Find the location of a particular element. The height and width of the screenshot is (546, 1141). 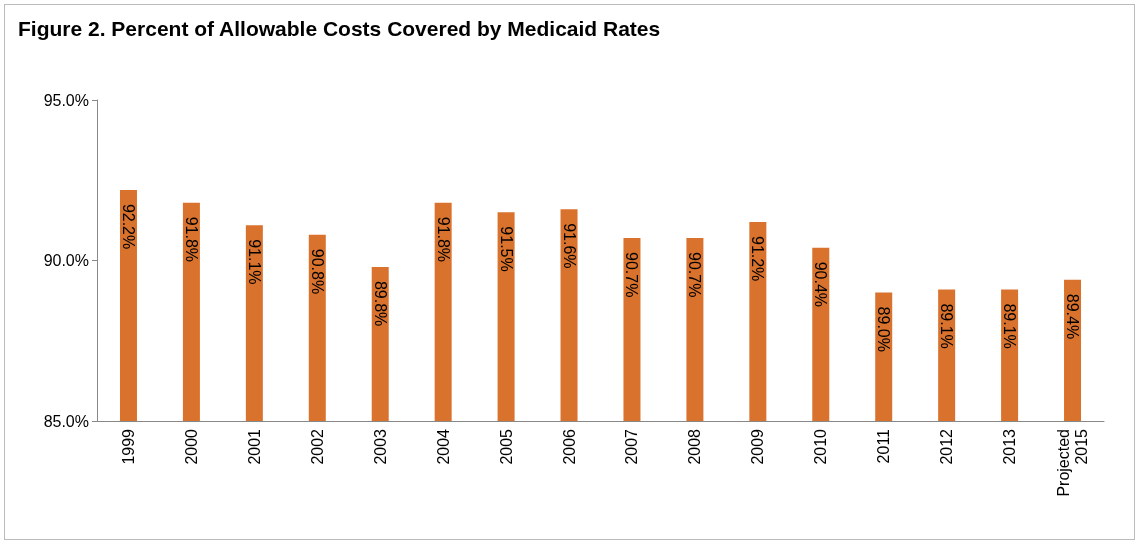

x-tick-label: 2009 is located at coordinates (758, 446).